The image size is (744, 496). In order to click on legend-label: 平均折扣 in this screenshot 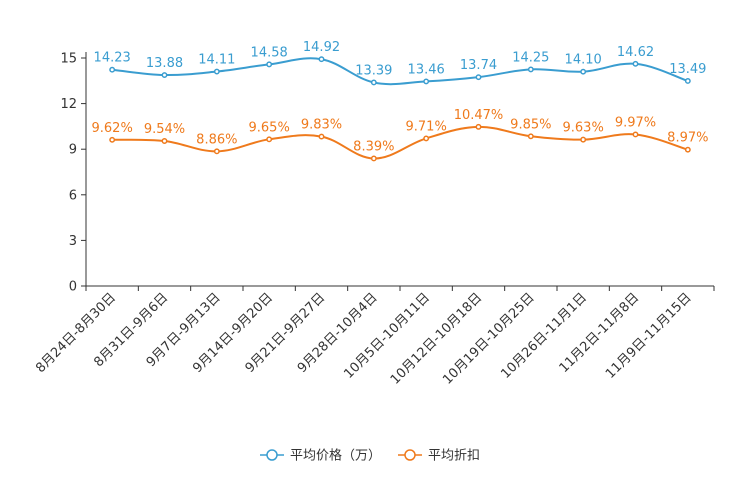, I will do `click(454, 456)`.